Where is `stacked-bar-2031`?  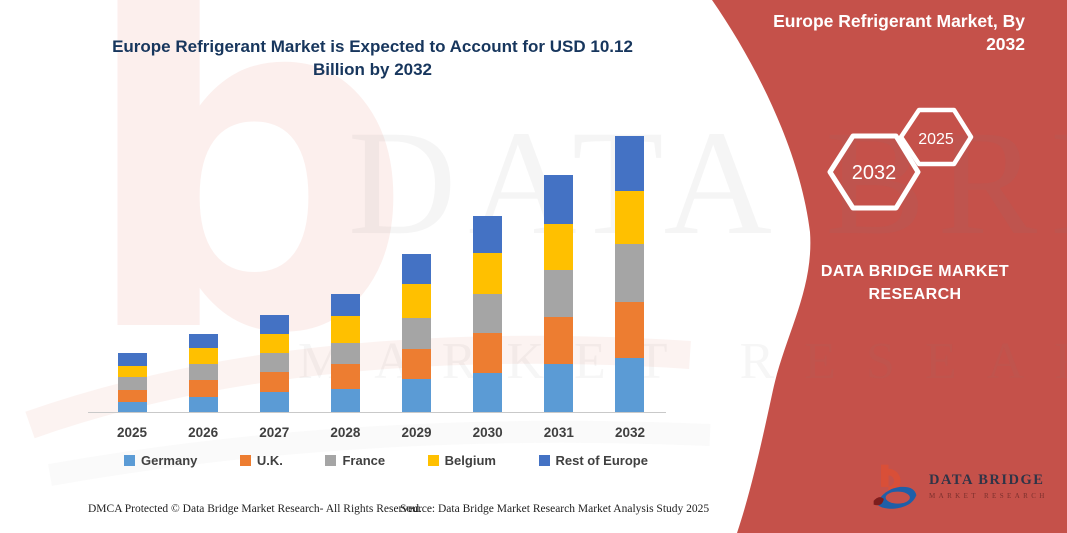
stacked-bar-2031 is located at coordinates (559, 293).